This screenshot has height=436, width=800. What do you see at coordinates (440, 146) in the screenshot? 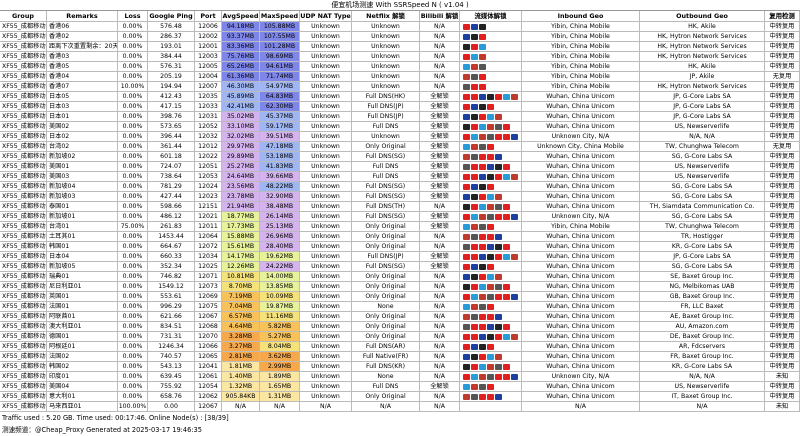
I see `table-cell: 全解锁` at bounding box center [440, 146].